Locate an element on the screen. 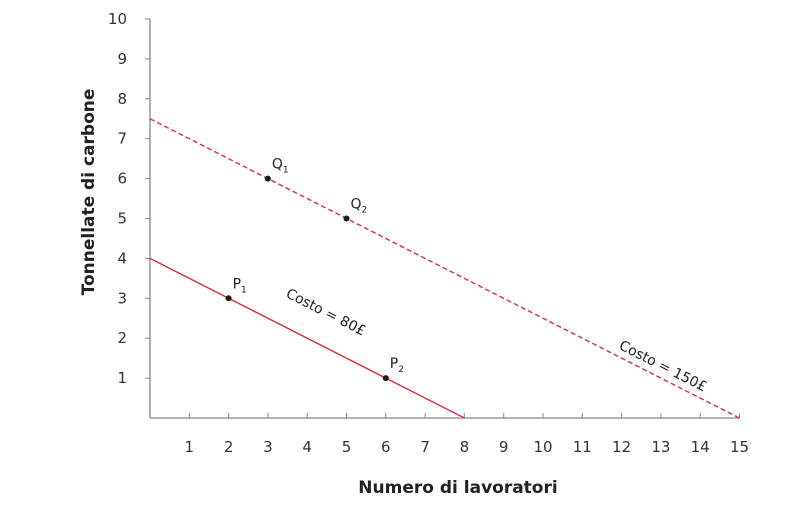 Image resolution: width=809 pixels, height=508 pixels. x-tick-label: 7 is located at coordinates (425, 447).